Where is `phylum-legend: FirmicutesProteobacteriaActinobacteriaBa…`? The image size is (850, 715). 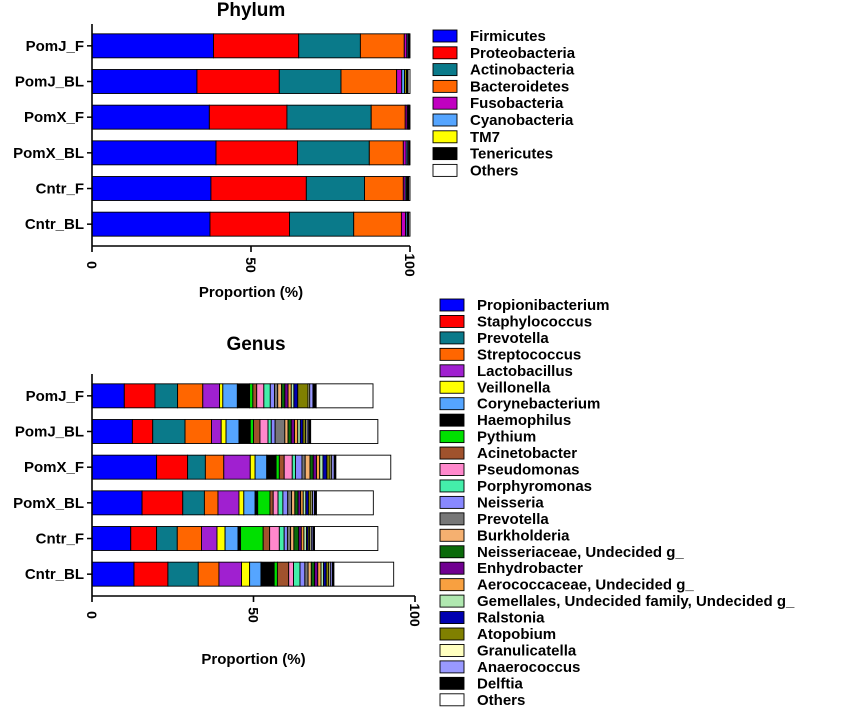
phylum-legend: FirmicutesProteobacteriaActinobacteriaBa… is located at coordinates (504, 103).